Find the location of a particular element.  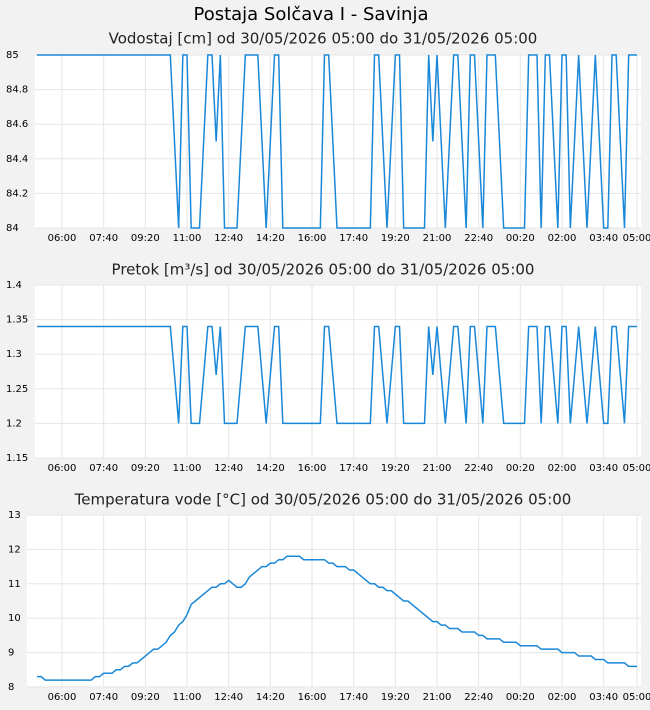

y-tick-label: 1.3 is located at coordinates (14, 354).